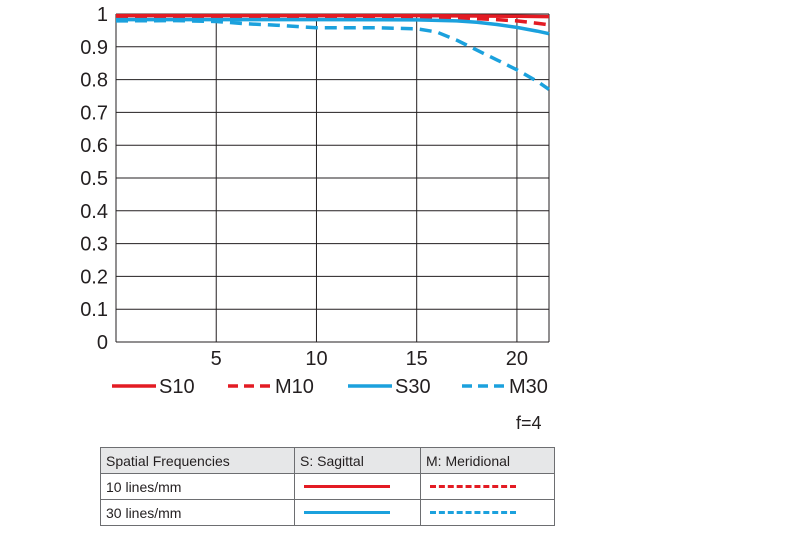 The image size is (800, 533). What do you see at coordinates (333, 21) in the screenshot?
I see `series-line-m10` at bounding box center [333, 21].